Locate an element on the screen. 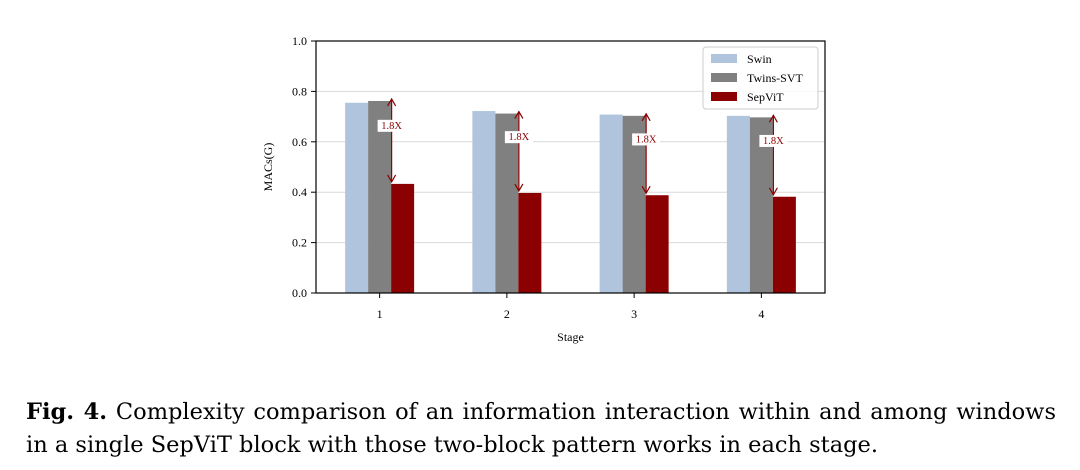  y-tick-label: 0.2 is located at coordinates (299, 243).